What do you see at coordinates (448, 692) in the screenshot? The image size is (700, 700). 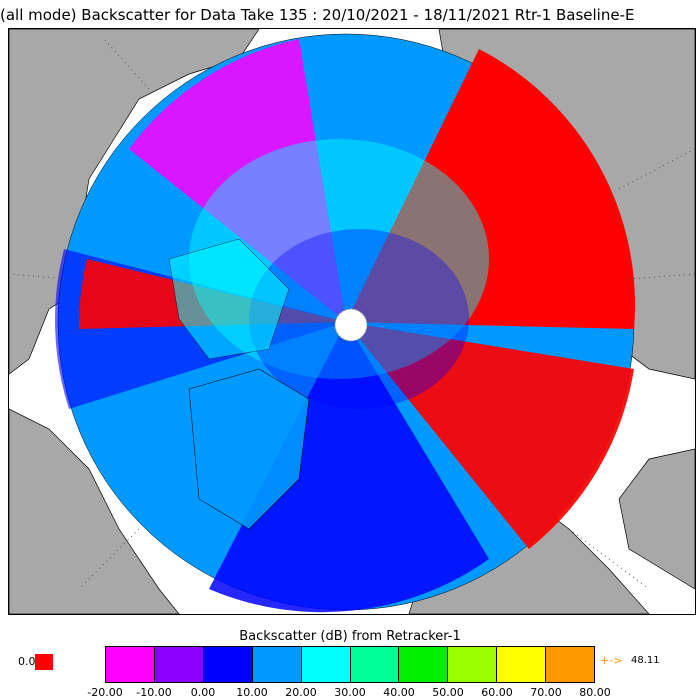 I see `colorbar-tick-label: 50.00` at bounding box center [448, 692].